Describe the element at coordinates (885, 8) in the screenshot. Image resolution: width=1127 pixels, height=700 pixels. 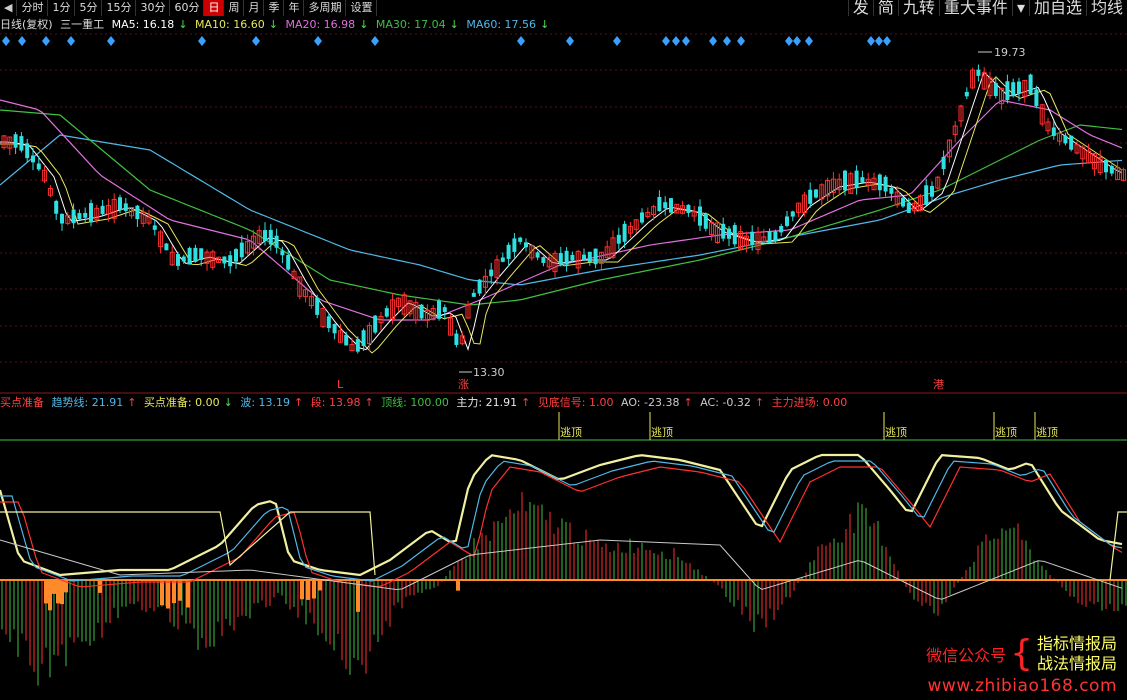
I see `toolbar-right-btn-1: 简` at that location.